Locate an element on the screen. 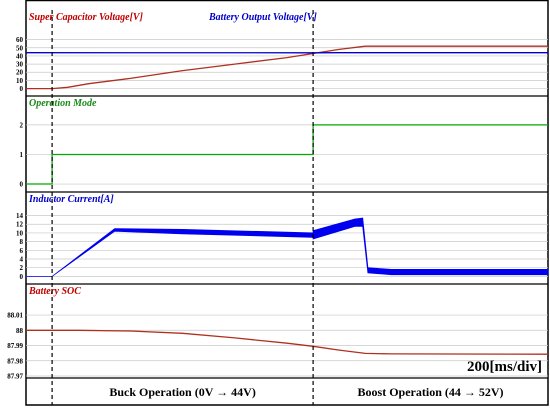  panel-voltage-title: Super Capacitor Voltage[V] is located at coordinates (86, 17).